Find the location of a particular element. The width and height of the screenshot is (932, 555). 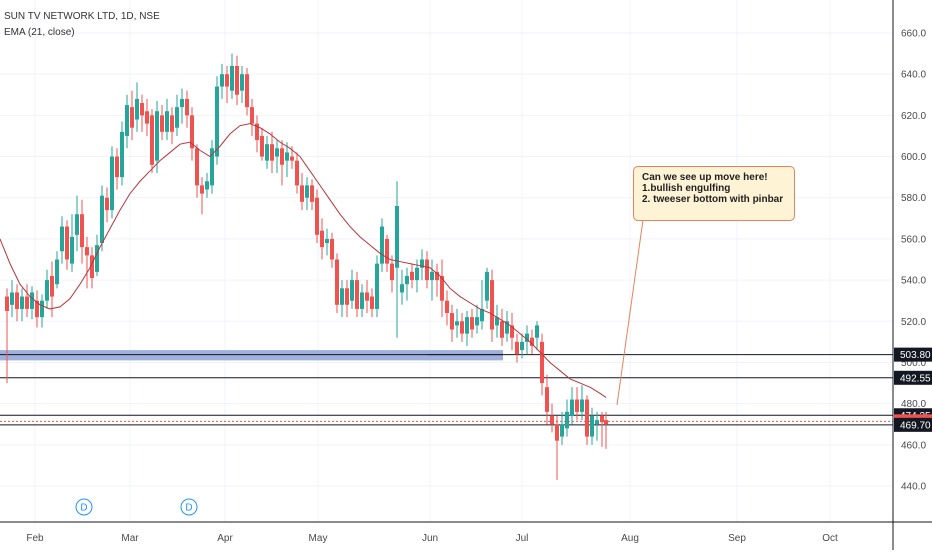

price-tick-label: 520.0 is located at coordinates (913, 322).